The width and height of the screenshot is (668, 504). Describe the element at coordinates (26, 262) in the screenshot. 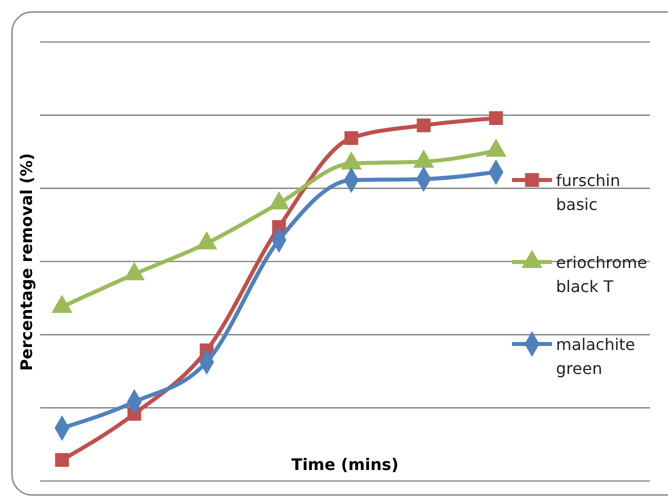

I see `y-axis-title: Percentage removal (%)` at that location.